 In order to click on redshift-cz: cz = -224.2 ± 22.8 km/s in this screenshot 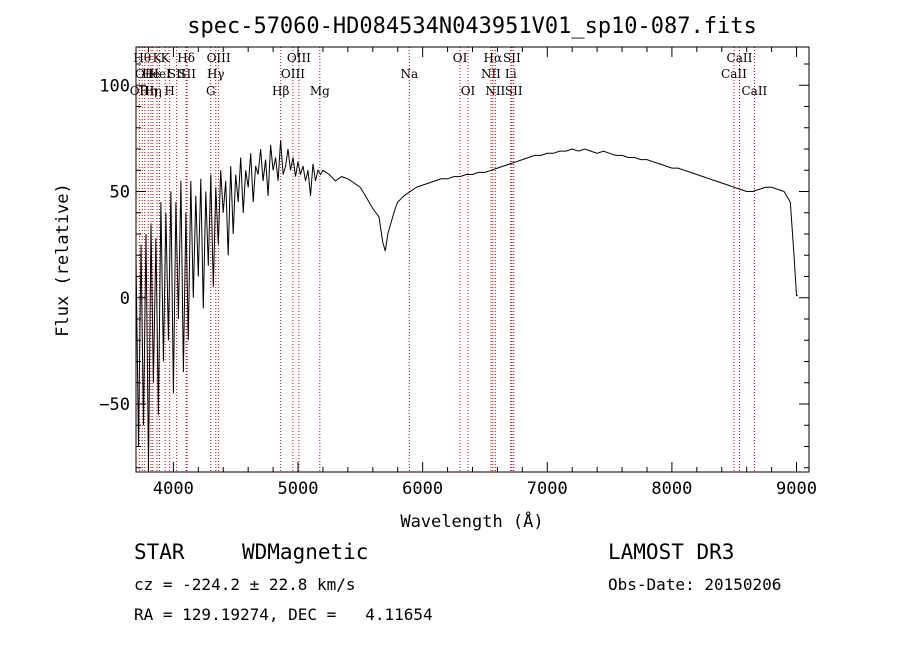, I will do `click(245, 584)`.